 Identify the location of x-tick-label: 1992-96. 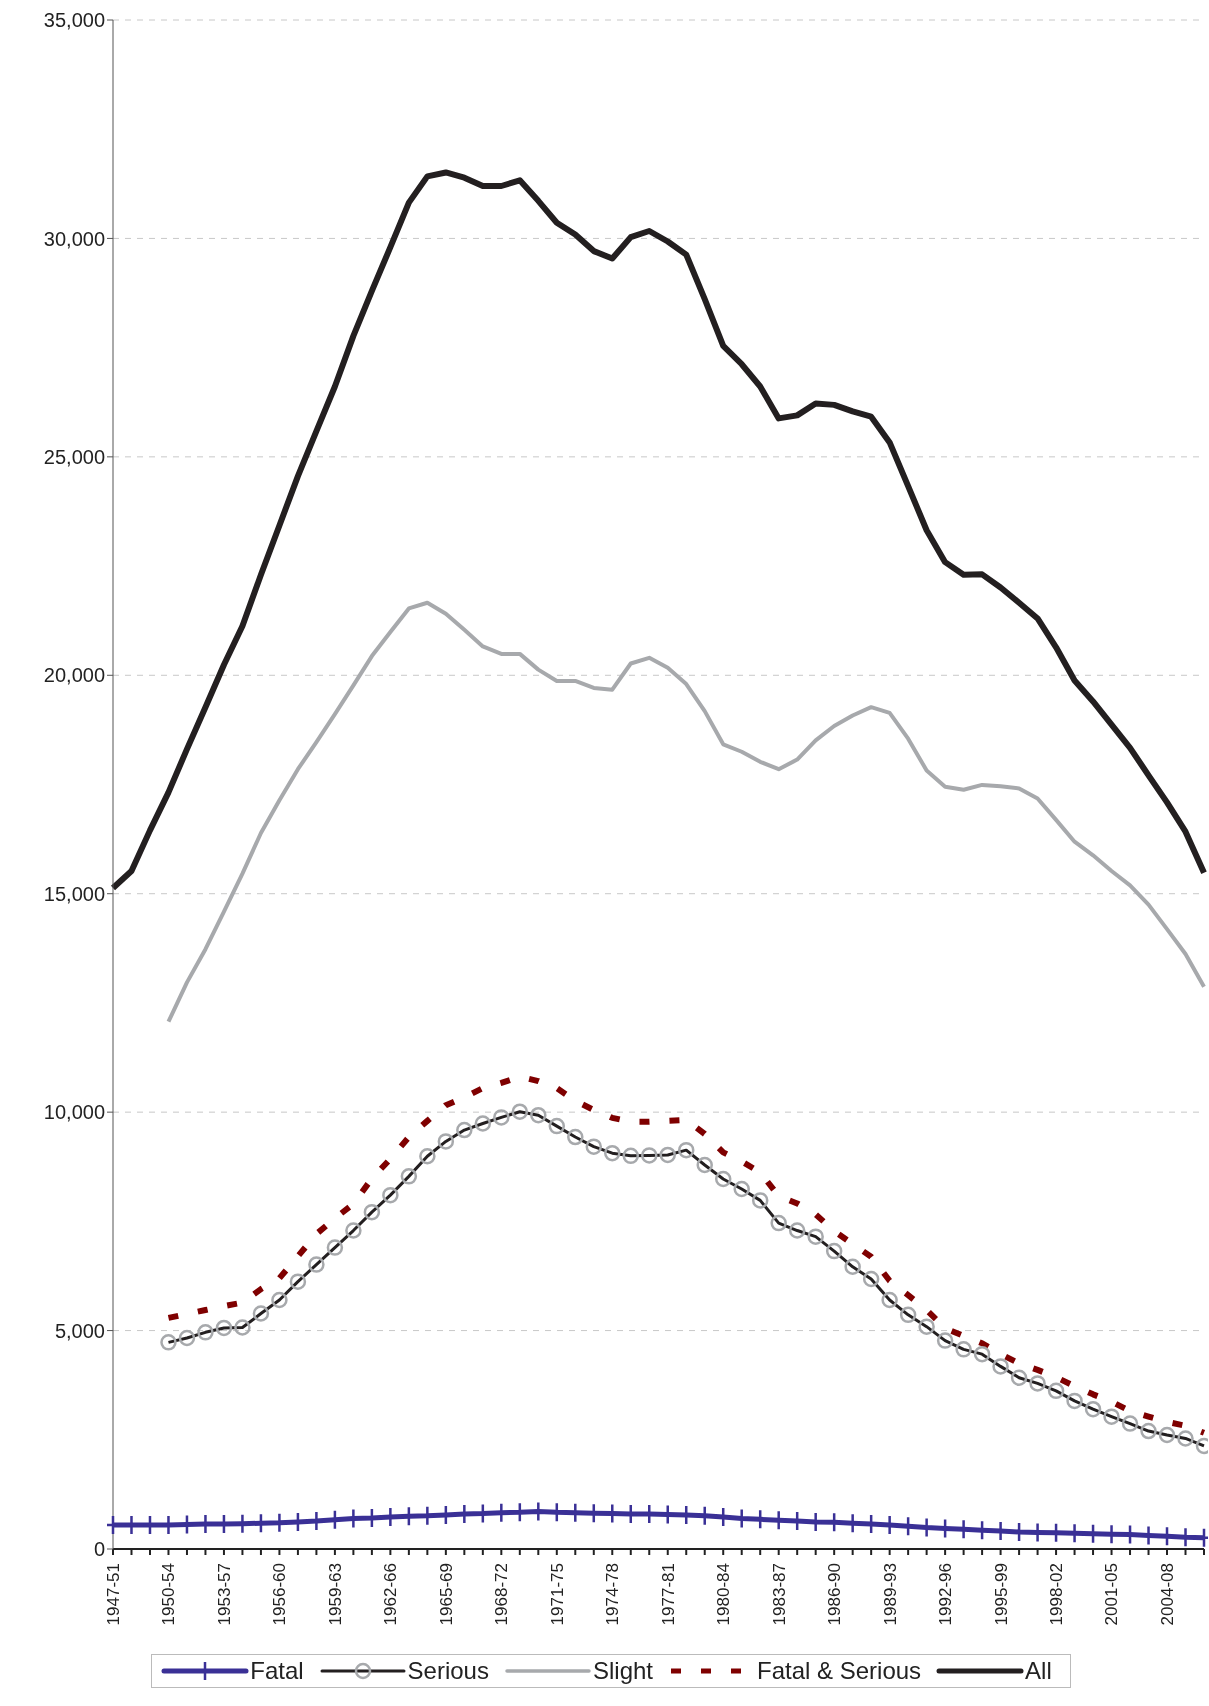
(946, 1594).